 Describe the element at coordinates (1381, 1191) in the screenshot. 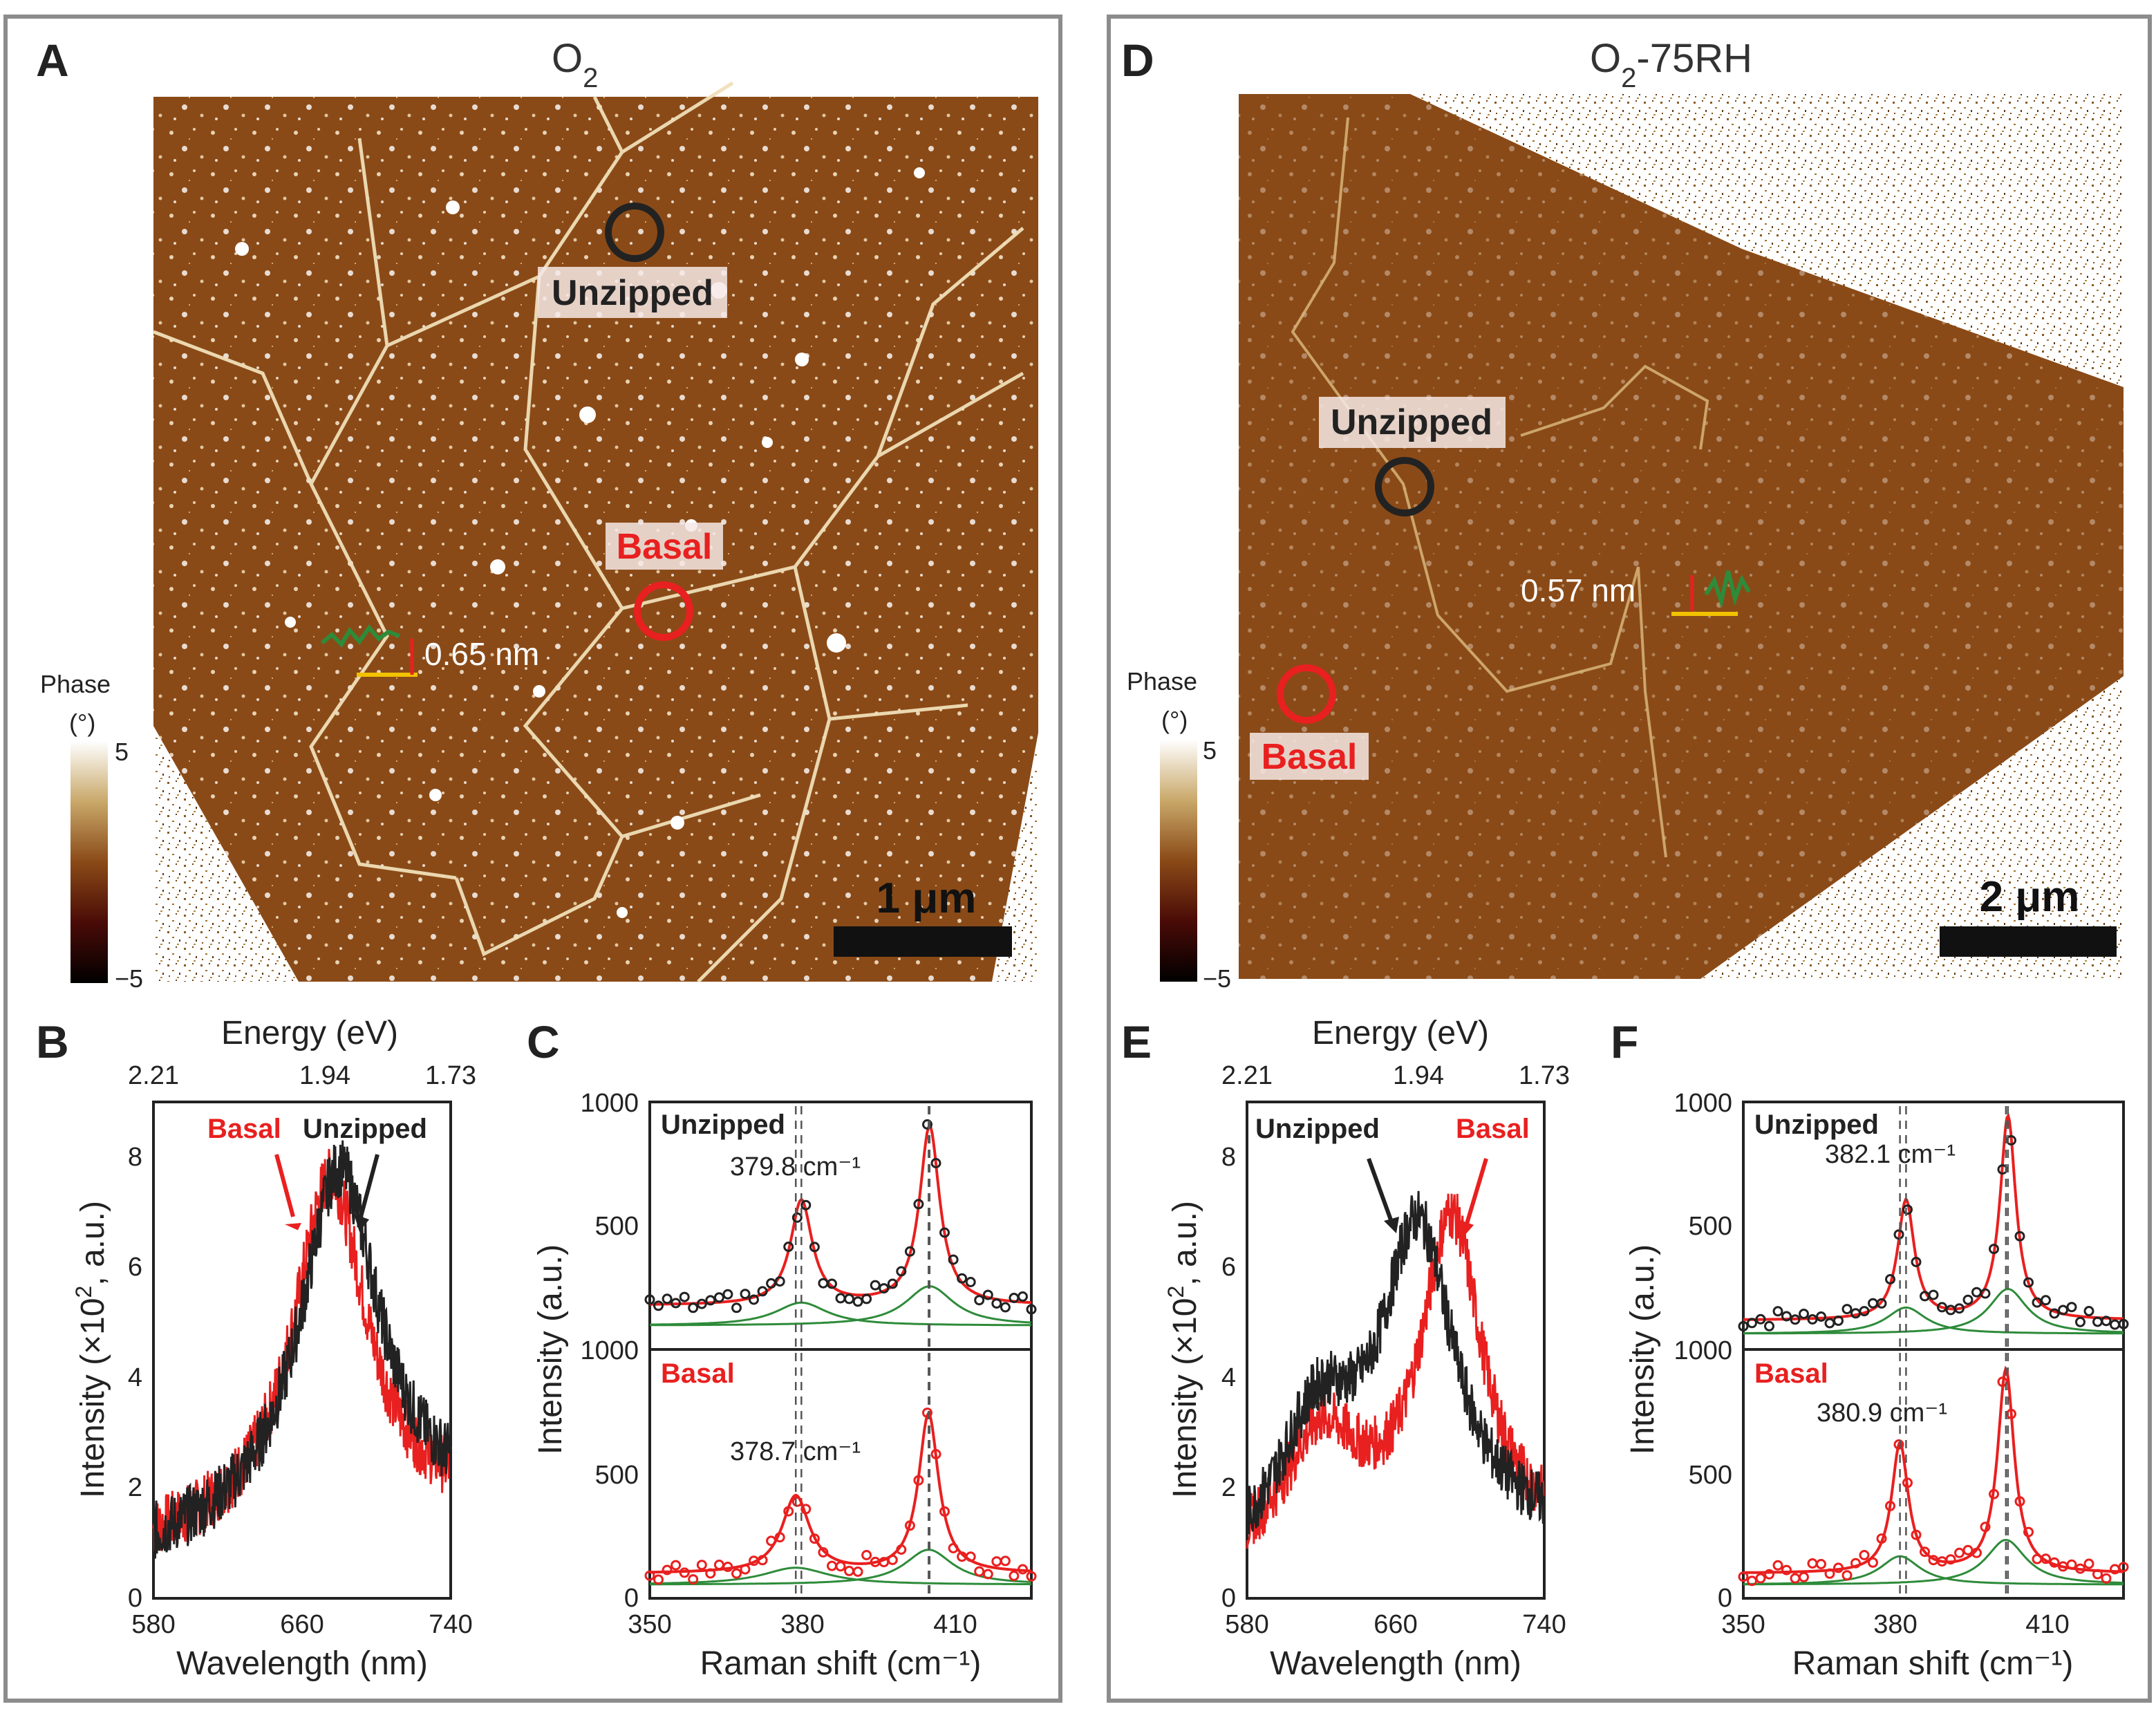

I see `panel-e-unzipped-arrow` at that location.